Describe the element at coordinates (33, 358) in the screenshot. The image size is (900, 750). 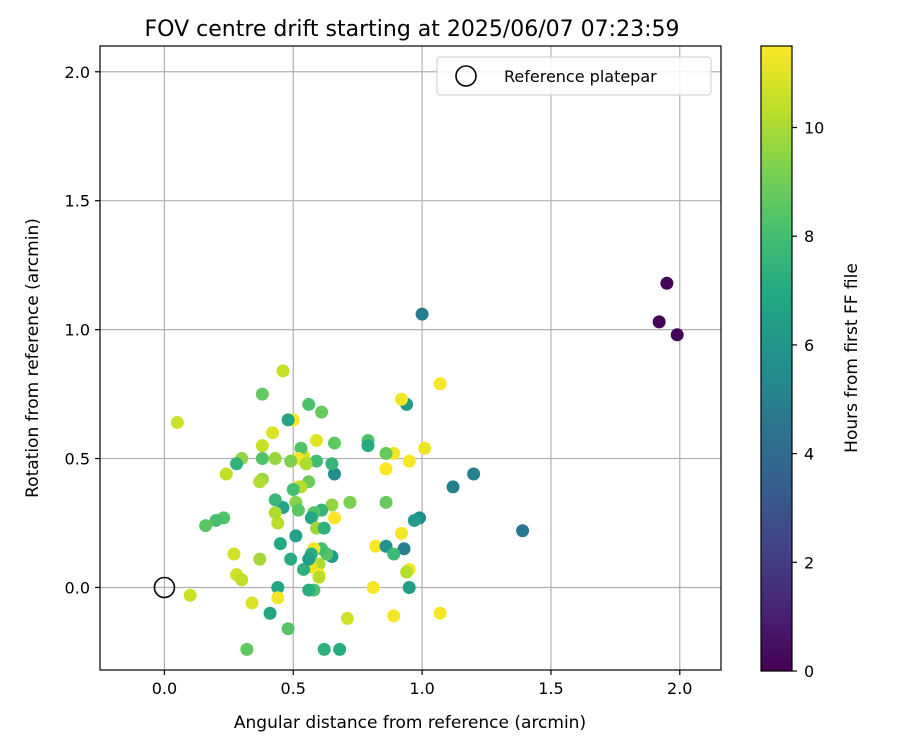
I see `y-axis-label: Rotation from reference (arcmin)` at that location.